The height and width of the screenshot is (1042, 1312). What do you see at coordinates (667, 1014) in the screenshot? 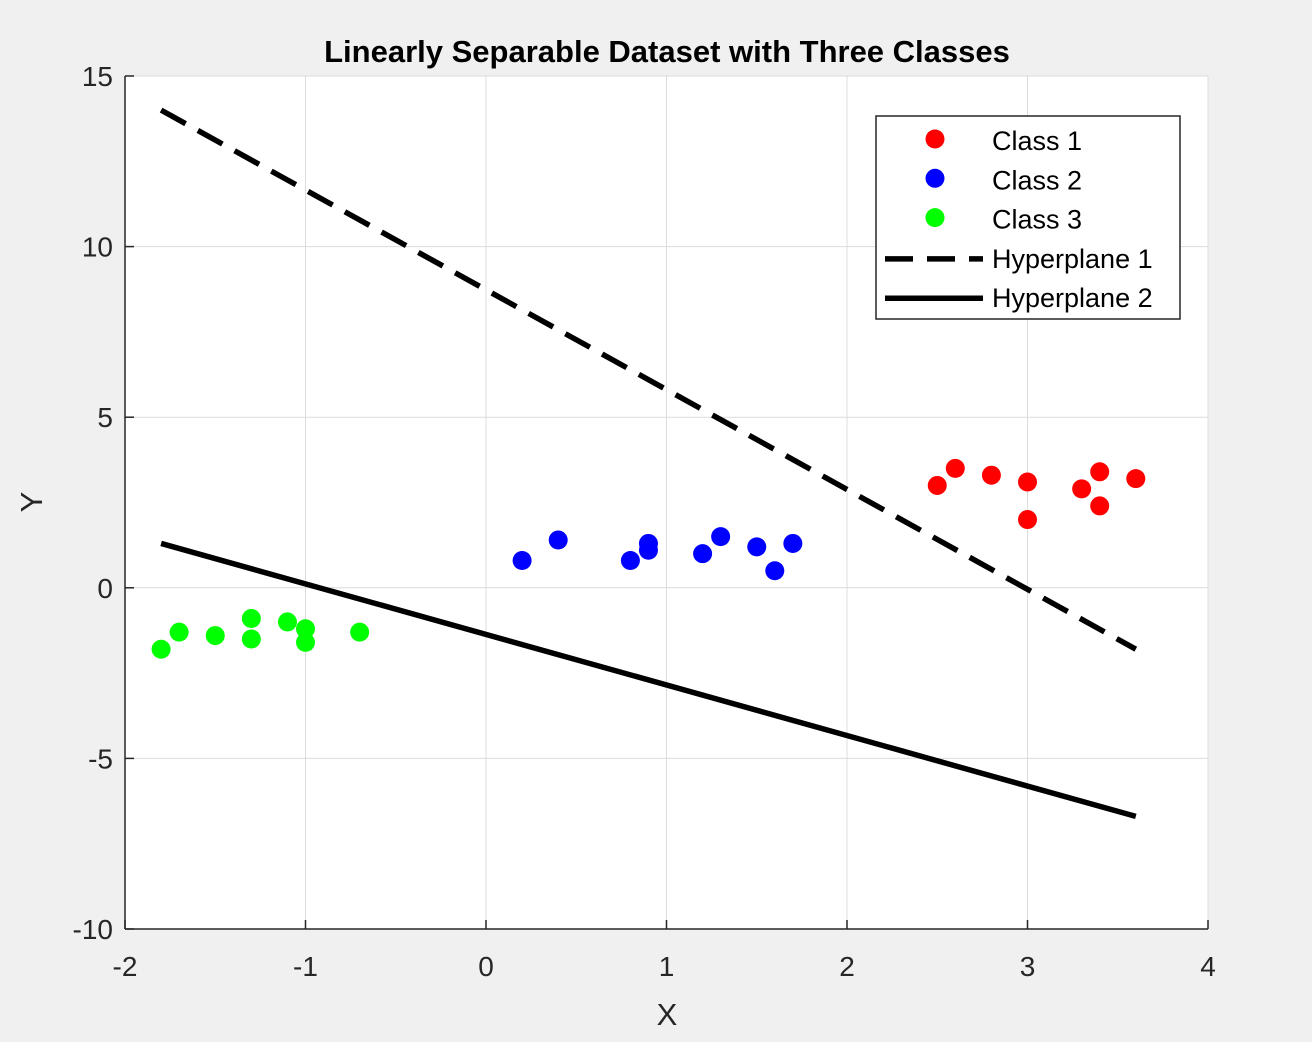
I see `x-axis-label: X` at bounding box center [667, 1014].